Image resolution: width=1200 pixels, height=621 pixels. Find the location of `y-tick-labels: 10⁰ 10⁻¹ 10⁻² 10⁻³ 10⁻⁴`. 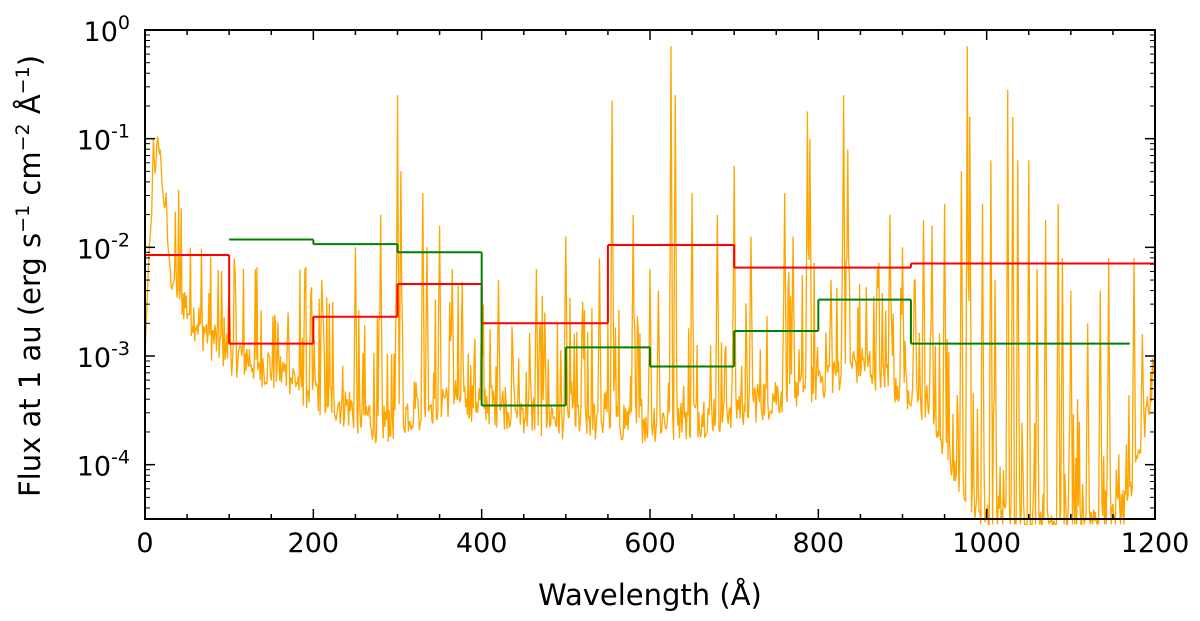

y-tick-labels: 10⁰ 10⁻¹ 10⁻² 10⁻³ 10⁻⁴ is located at coordinates (103, 247).